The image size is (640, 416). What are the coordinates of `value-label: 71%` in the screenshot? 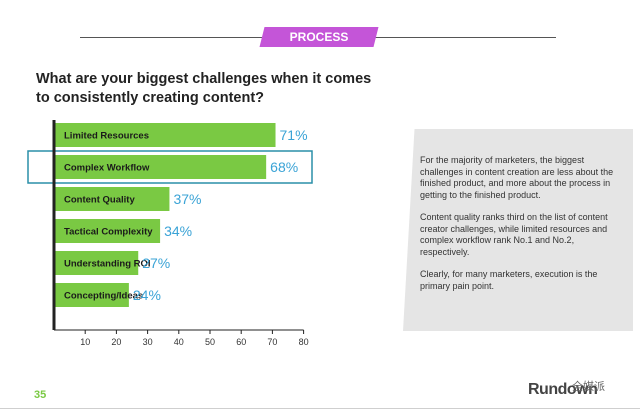 It's located at (294, 135).